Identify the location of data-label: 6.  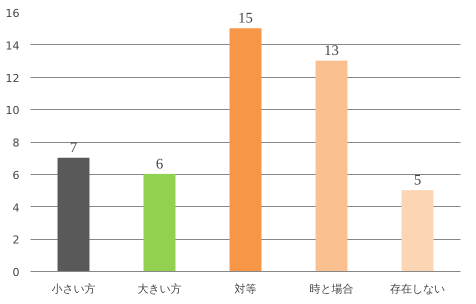
(160, 164).